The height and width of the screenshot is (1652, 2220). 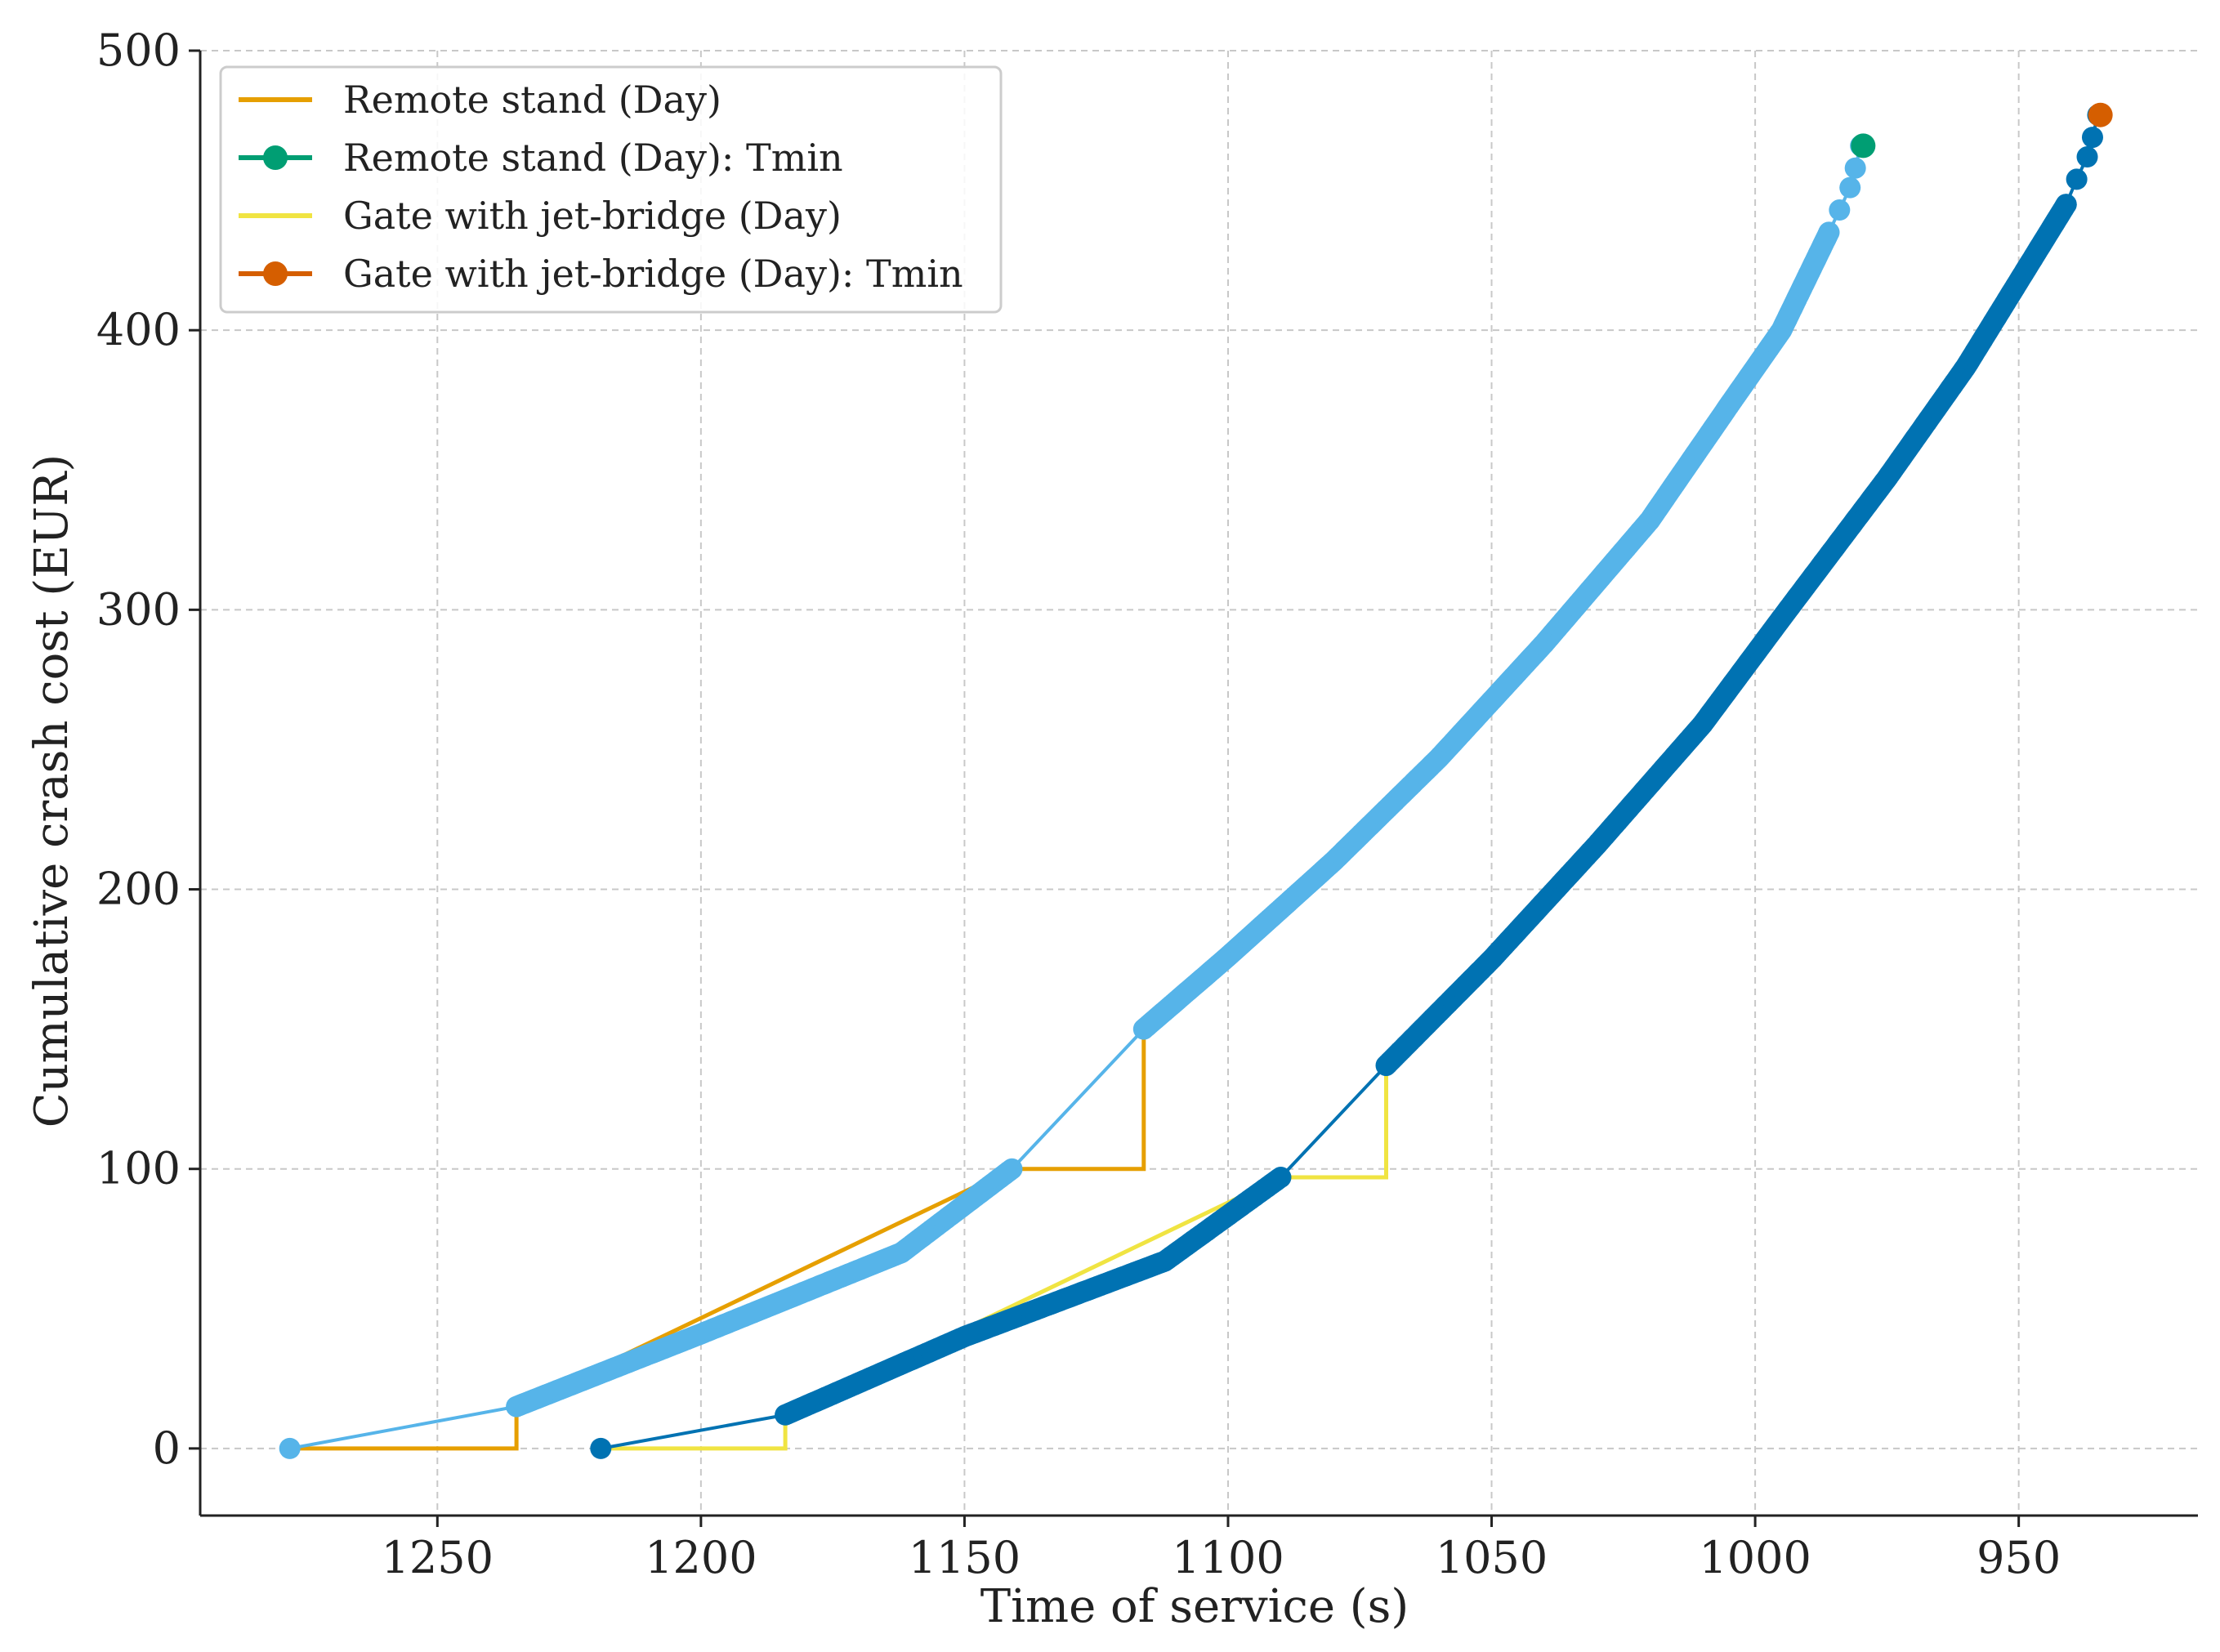 What do you see at coordinates (965, 1557) in the screenshot?
I see `x-tick-label: 1150` at bounding box center [965, 1557].